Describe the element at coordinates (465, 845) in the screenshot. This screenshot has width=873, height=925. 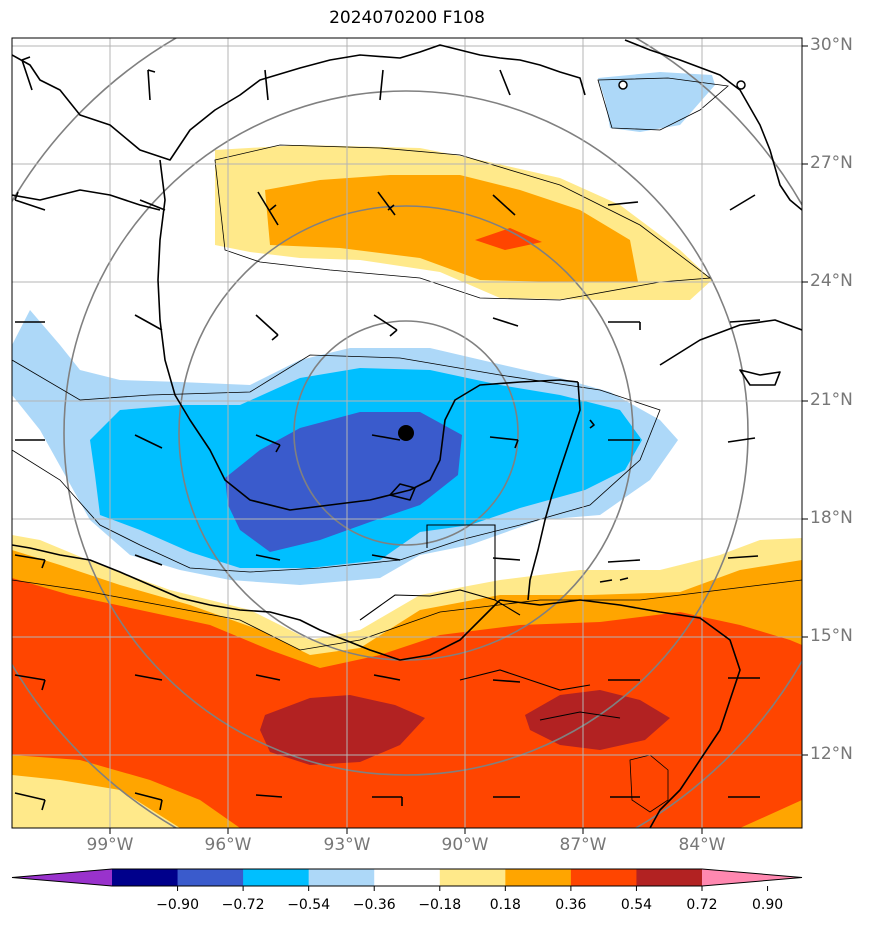
I see `lon-label-90w: 90°W` at that location.